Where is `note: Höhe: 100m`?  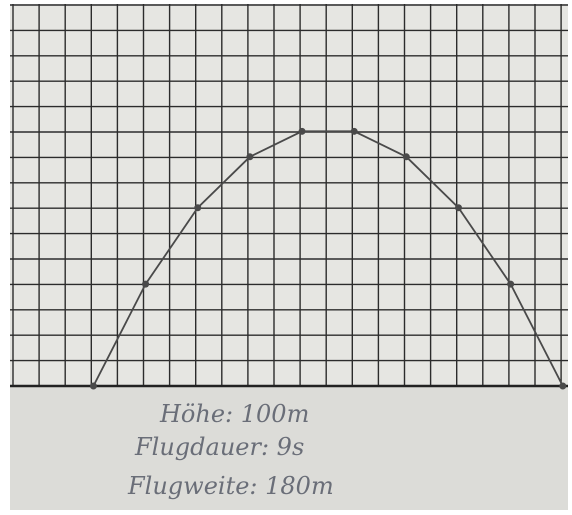 note: Höhe: 100m is located at coordinates (234, 414).